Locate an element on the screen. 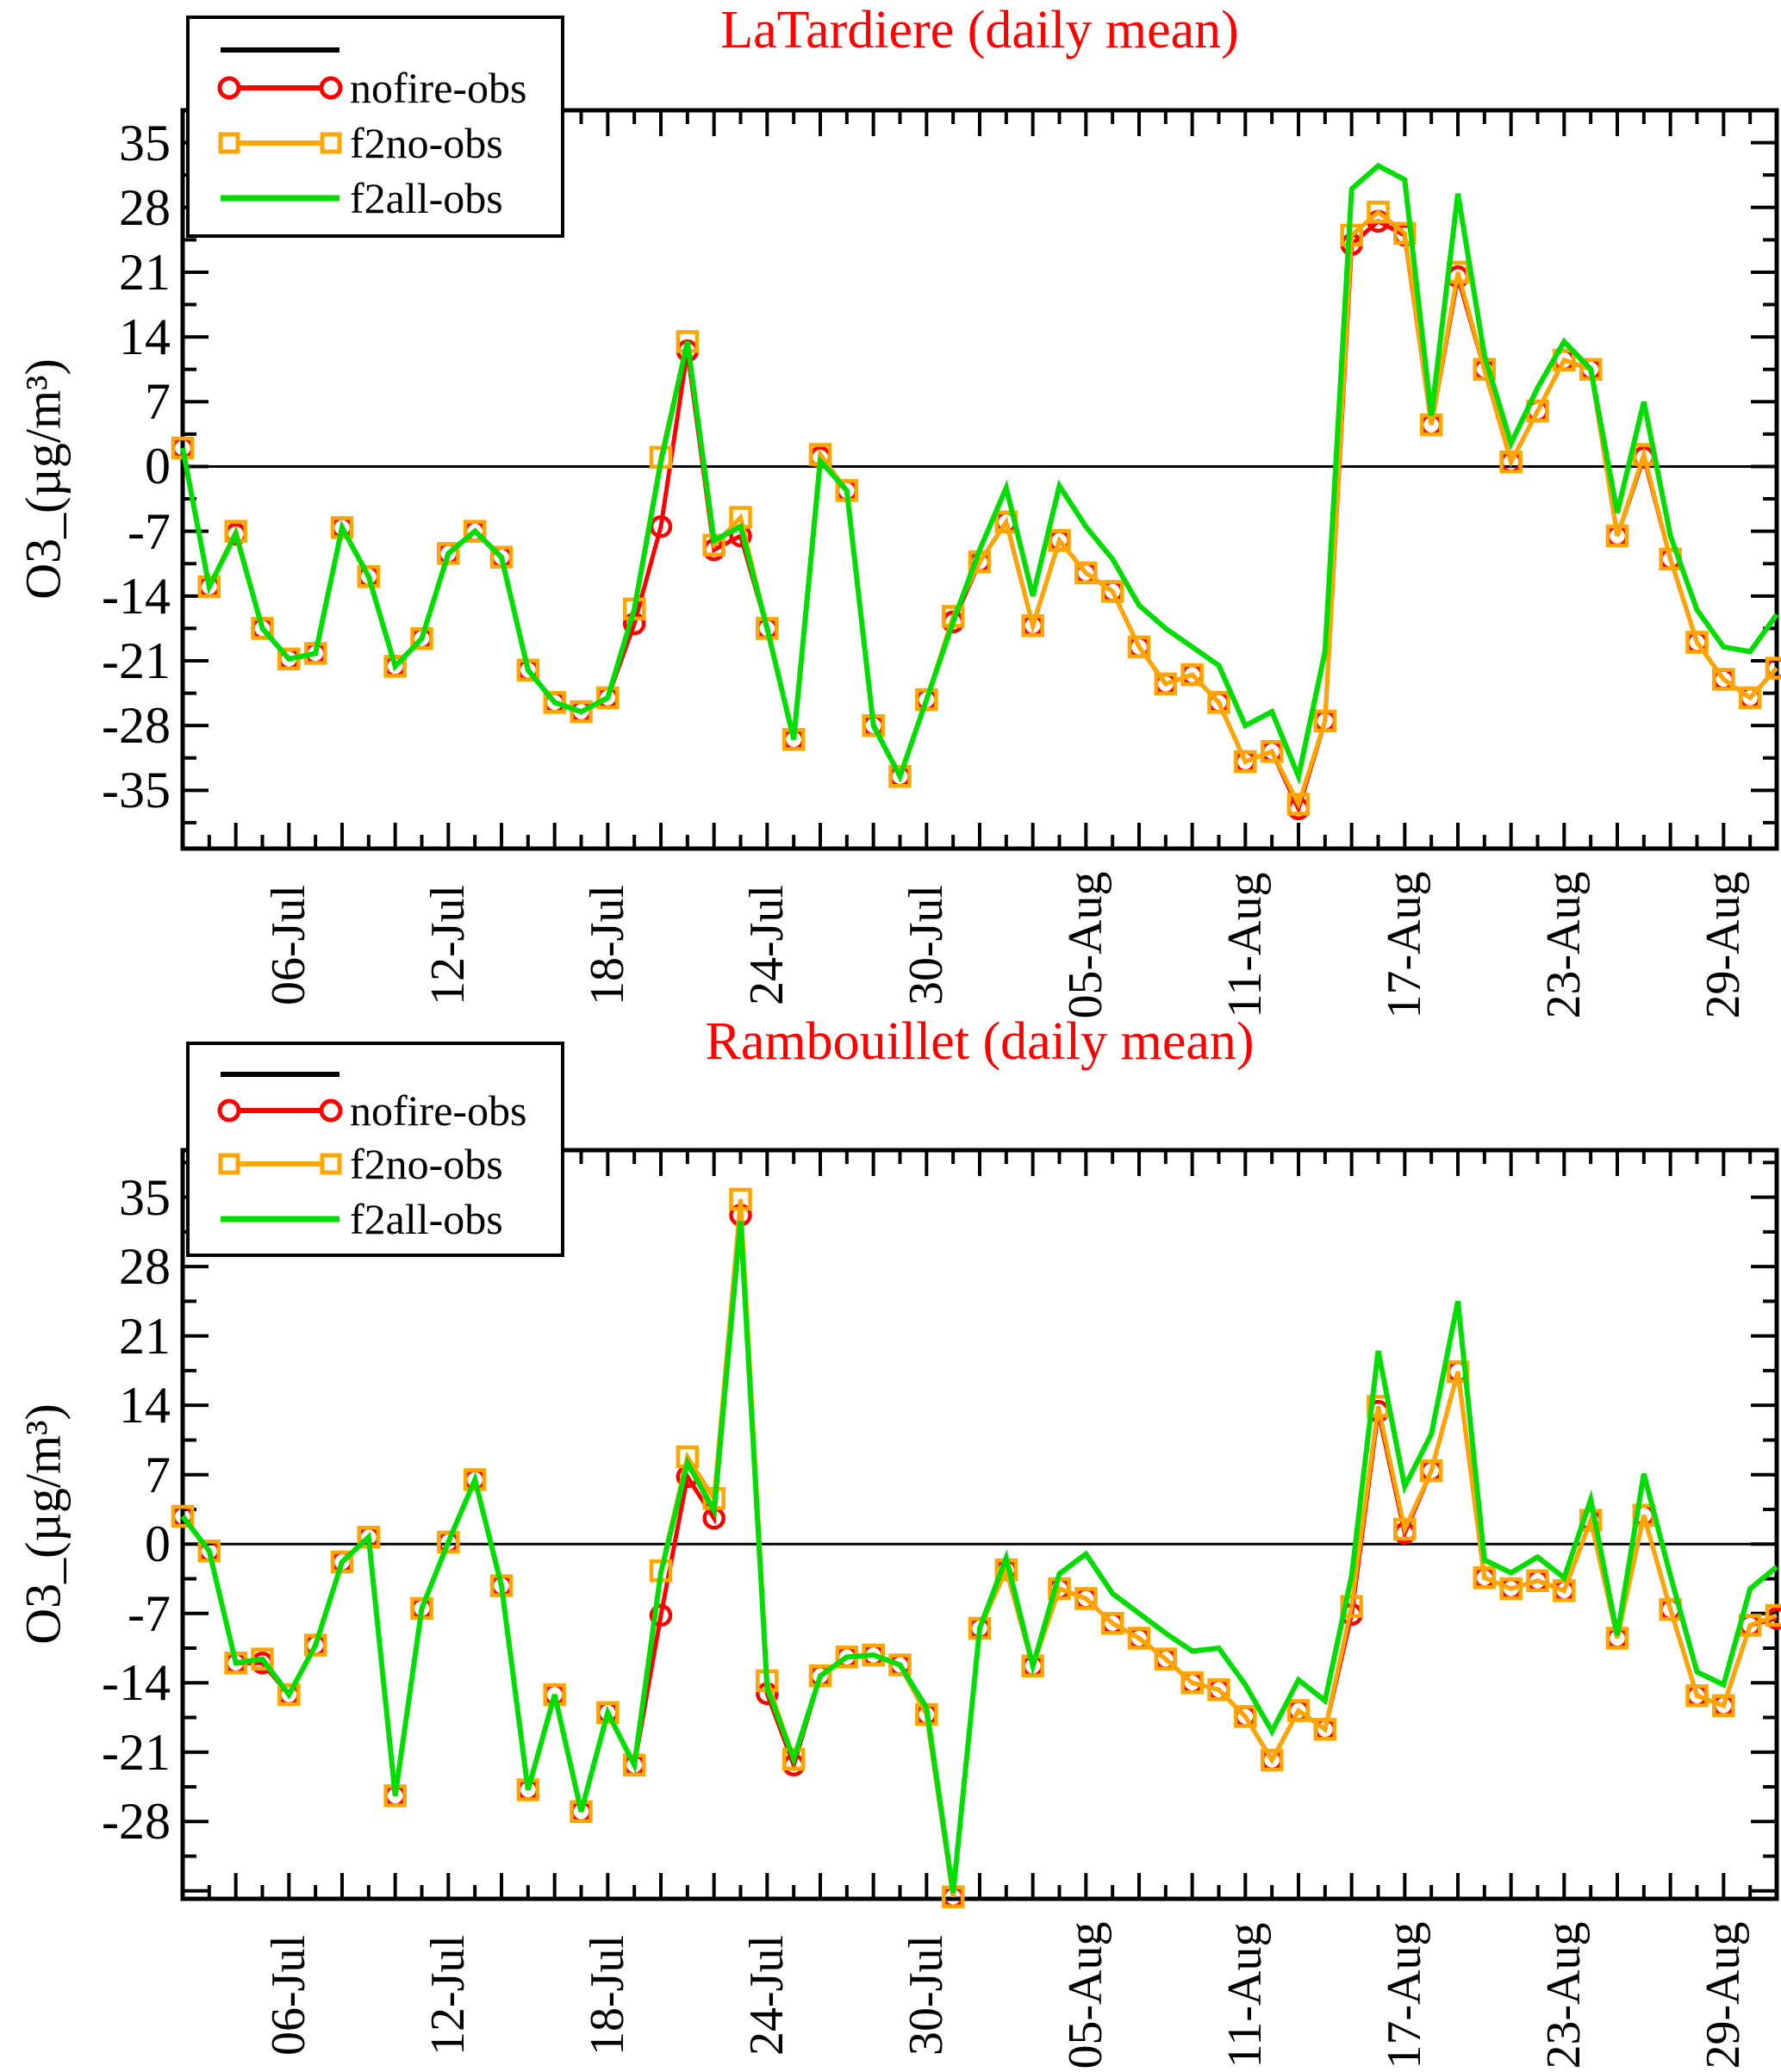  legend-row-nofire: nofire-obs is located at coordinates (375, 88).